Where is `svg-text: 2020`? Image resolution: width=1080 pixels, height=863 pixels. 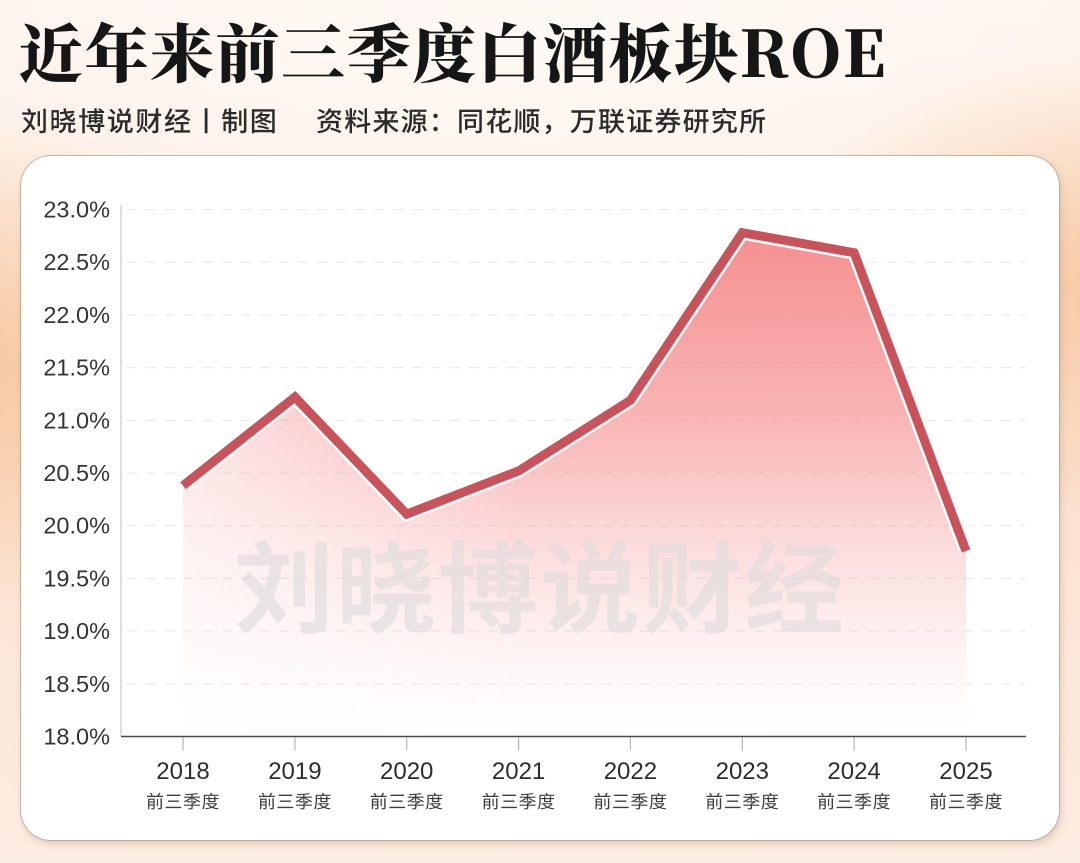
svg-text: 2020 is located at coordinates (406, 771).